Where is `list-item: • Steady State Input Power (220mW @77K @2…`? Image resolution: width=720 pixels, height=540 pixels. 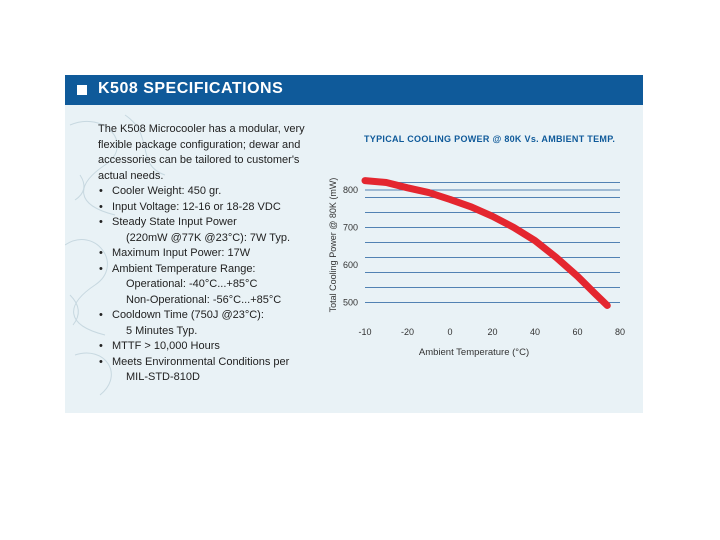 list-item: • Steady State Input Power (220mW @77K @2… is located at coordinates (213, 230).